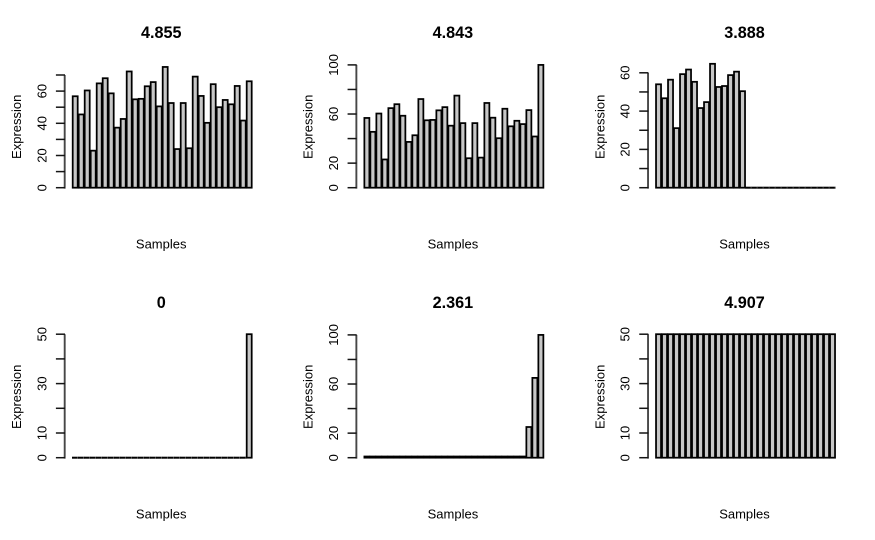 This screenshot has width=875, height=540. I want to click on svg-text: 3.888, so click(744, 33).